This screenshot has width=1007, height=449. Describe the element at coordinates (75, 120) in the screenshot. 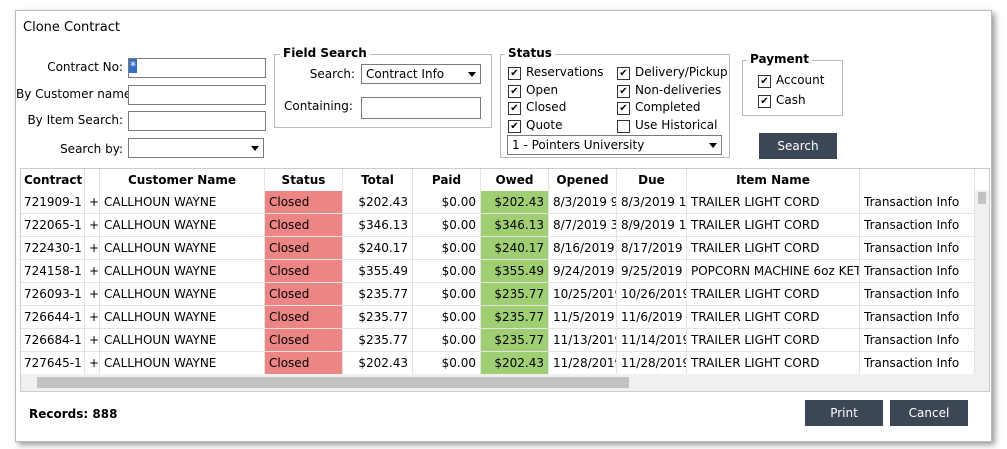

I see `label: By Item Search:` at that location.